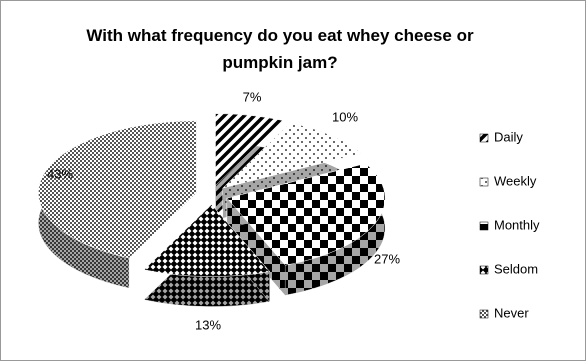  Describe the element at coordinates (387, 258) in the screenshot. I see `data-label: 27%` at that location.